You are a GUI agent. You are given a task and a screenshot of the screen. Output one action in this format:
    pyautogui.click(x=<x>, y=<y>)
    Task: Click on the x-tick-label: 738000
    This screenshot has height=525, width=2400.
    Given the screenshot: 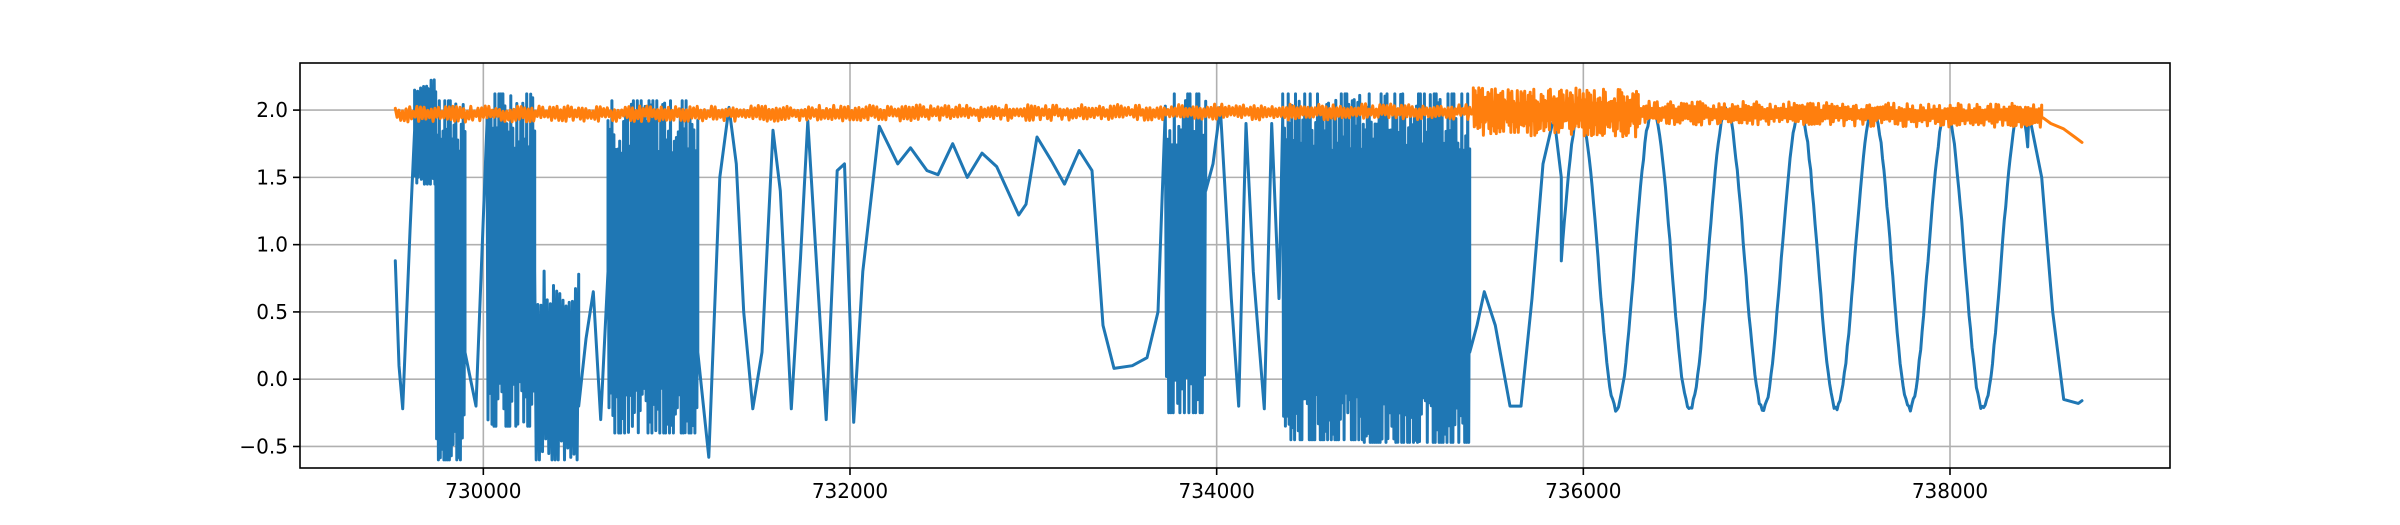 What is the action you would take?
    pyautogui.click(x=1950, y=491)
    